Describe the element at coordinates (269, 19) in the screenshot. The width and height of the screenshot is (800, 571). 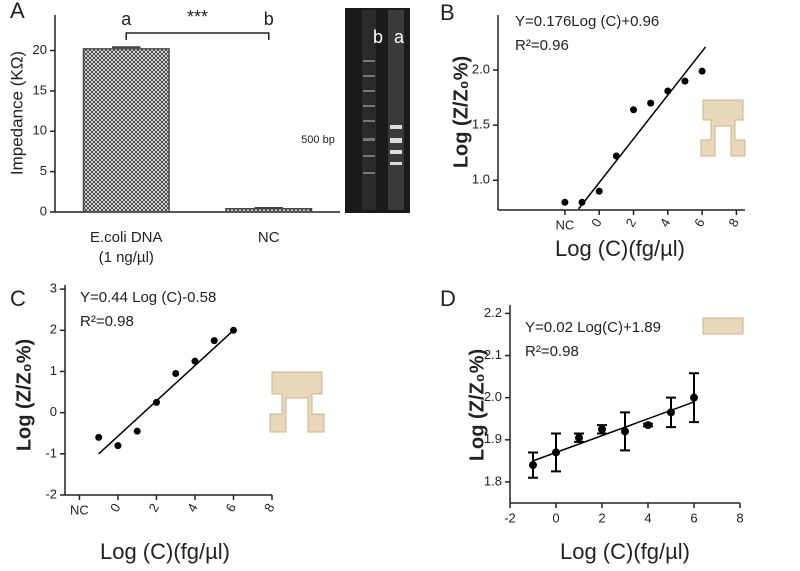
I see `annotation: b` at that location.